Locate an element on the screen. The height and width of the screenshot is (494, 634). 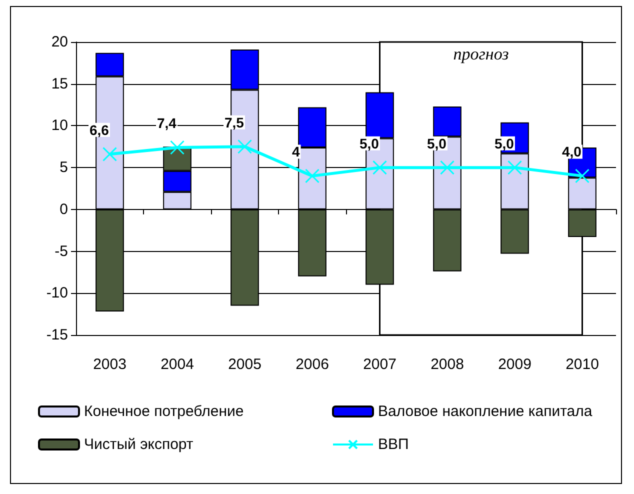
x-tick-label: 2004 is located at coordinates (177, 364).